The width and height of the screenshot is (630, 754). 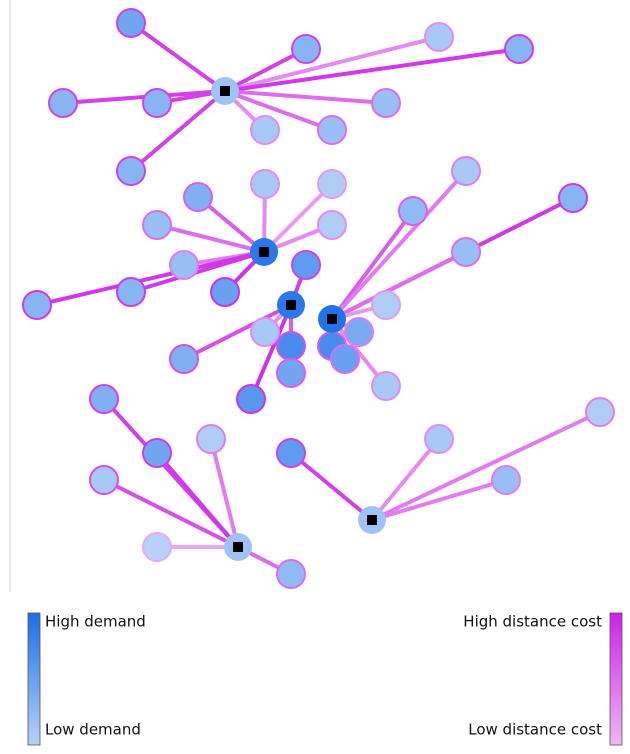 I want to click on demand-scale, so click(x=34, y=679).